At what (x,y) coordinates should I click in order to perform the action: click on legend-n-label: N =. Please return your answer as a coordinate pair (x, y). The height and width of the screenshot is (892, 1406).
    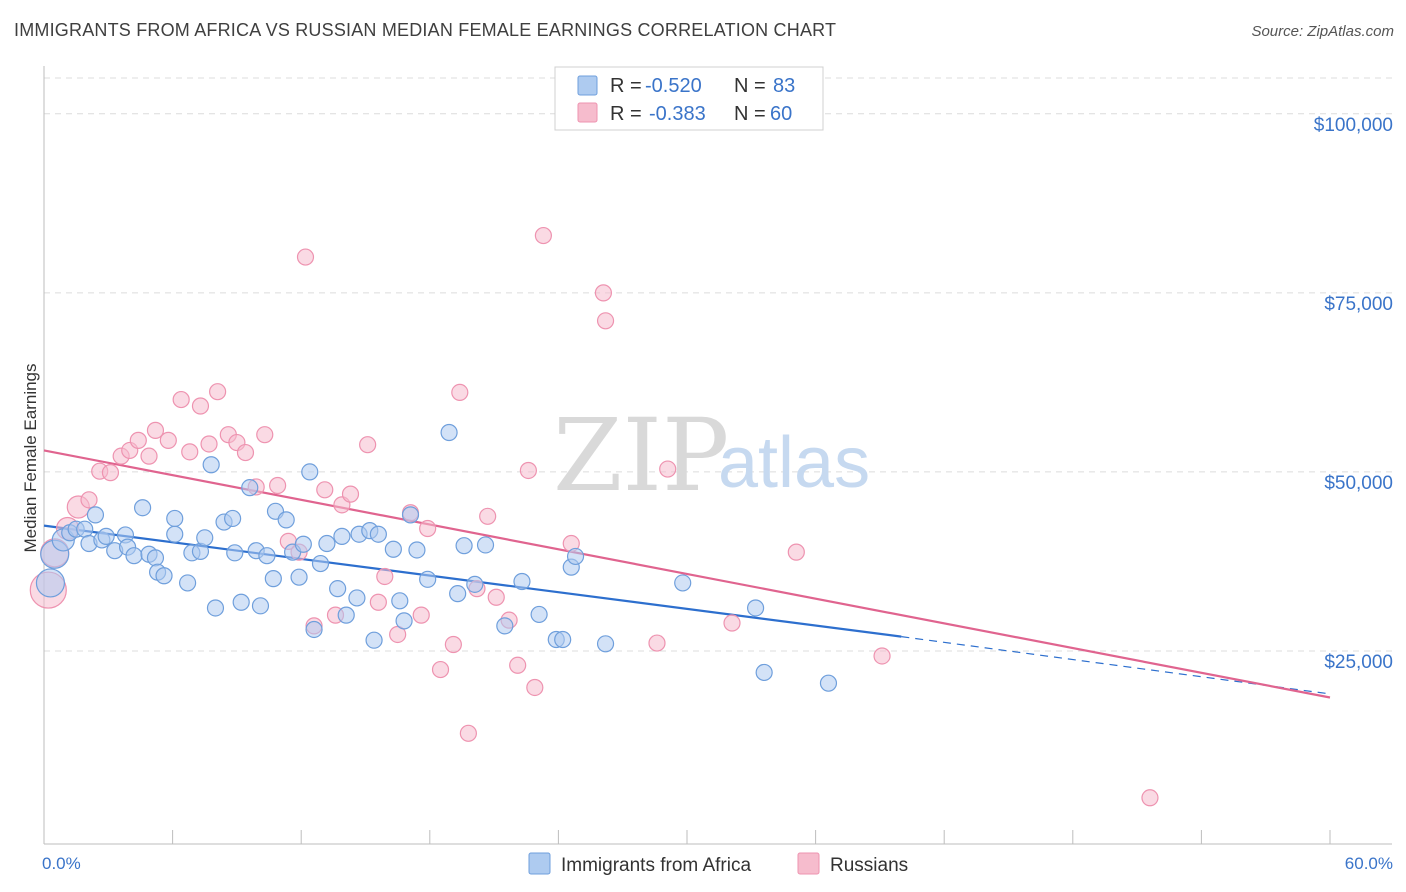
    Looking at the image, I should click on (750, 114).